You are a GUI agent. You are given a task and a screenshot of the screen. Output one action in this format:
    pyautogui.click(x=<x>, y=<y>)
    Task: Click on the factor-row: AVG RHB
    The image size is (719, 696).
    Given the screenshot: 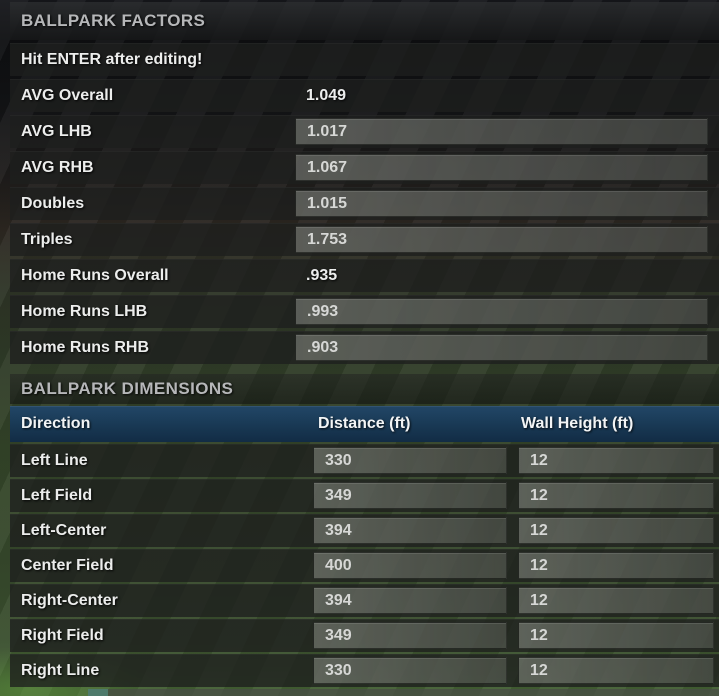 What is the action you would take?
    pyautogui.click(x=364, y=167)
    